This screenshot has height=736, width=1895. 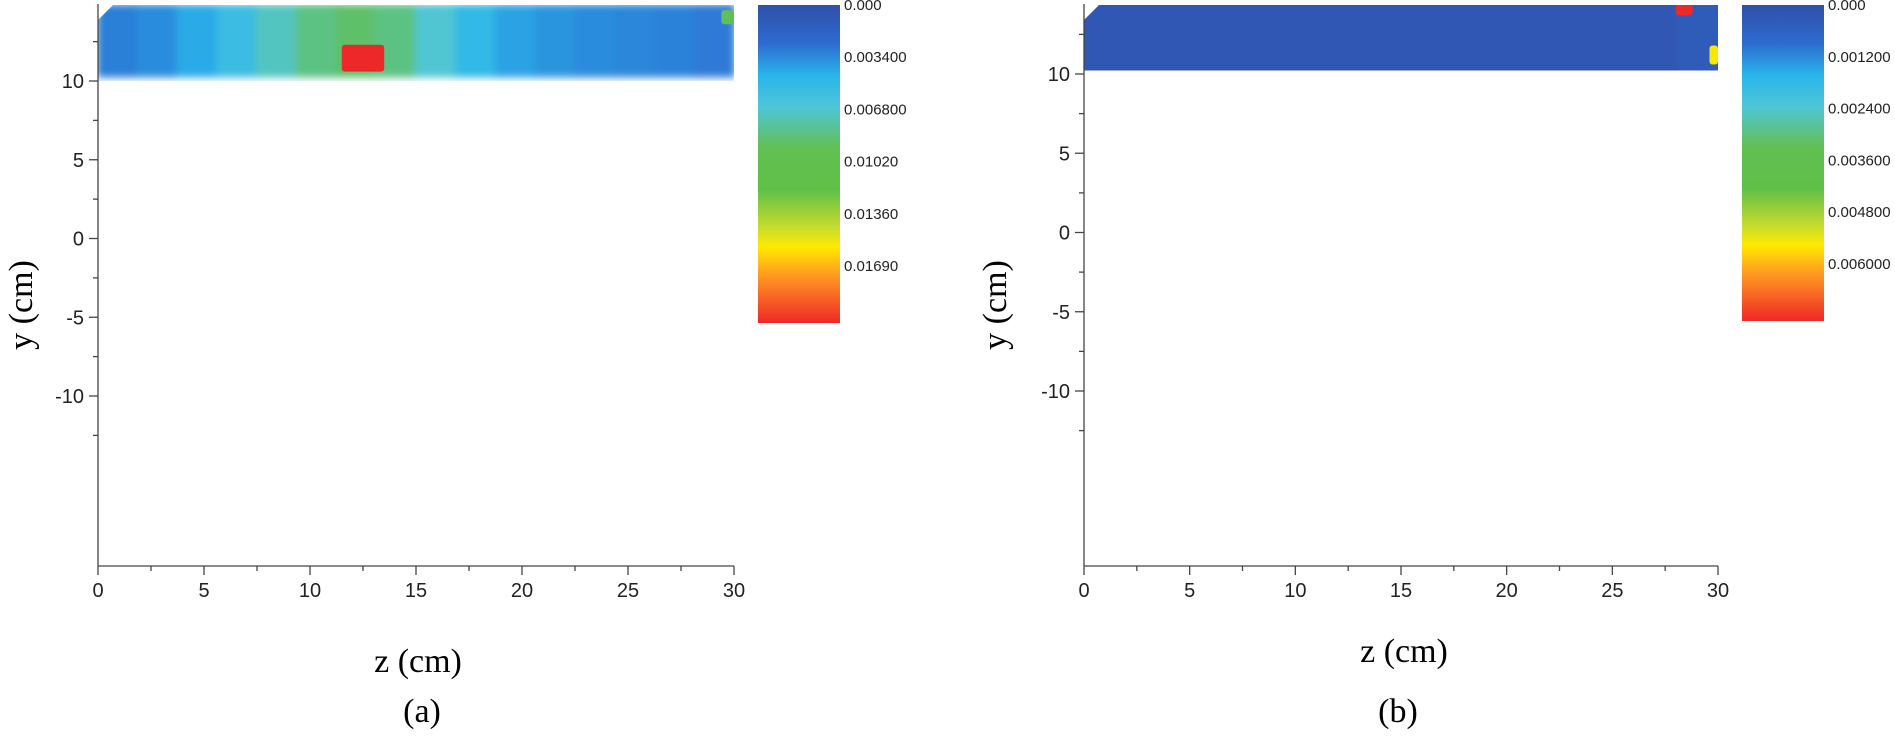 I want to click on colorbar-label: 0.006000, so click(x=1859, y=264).